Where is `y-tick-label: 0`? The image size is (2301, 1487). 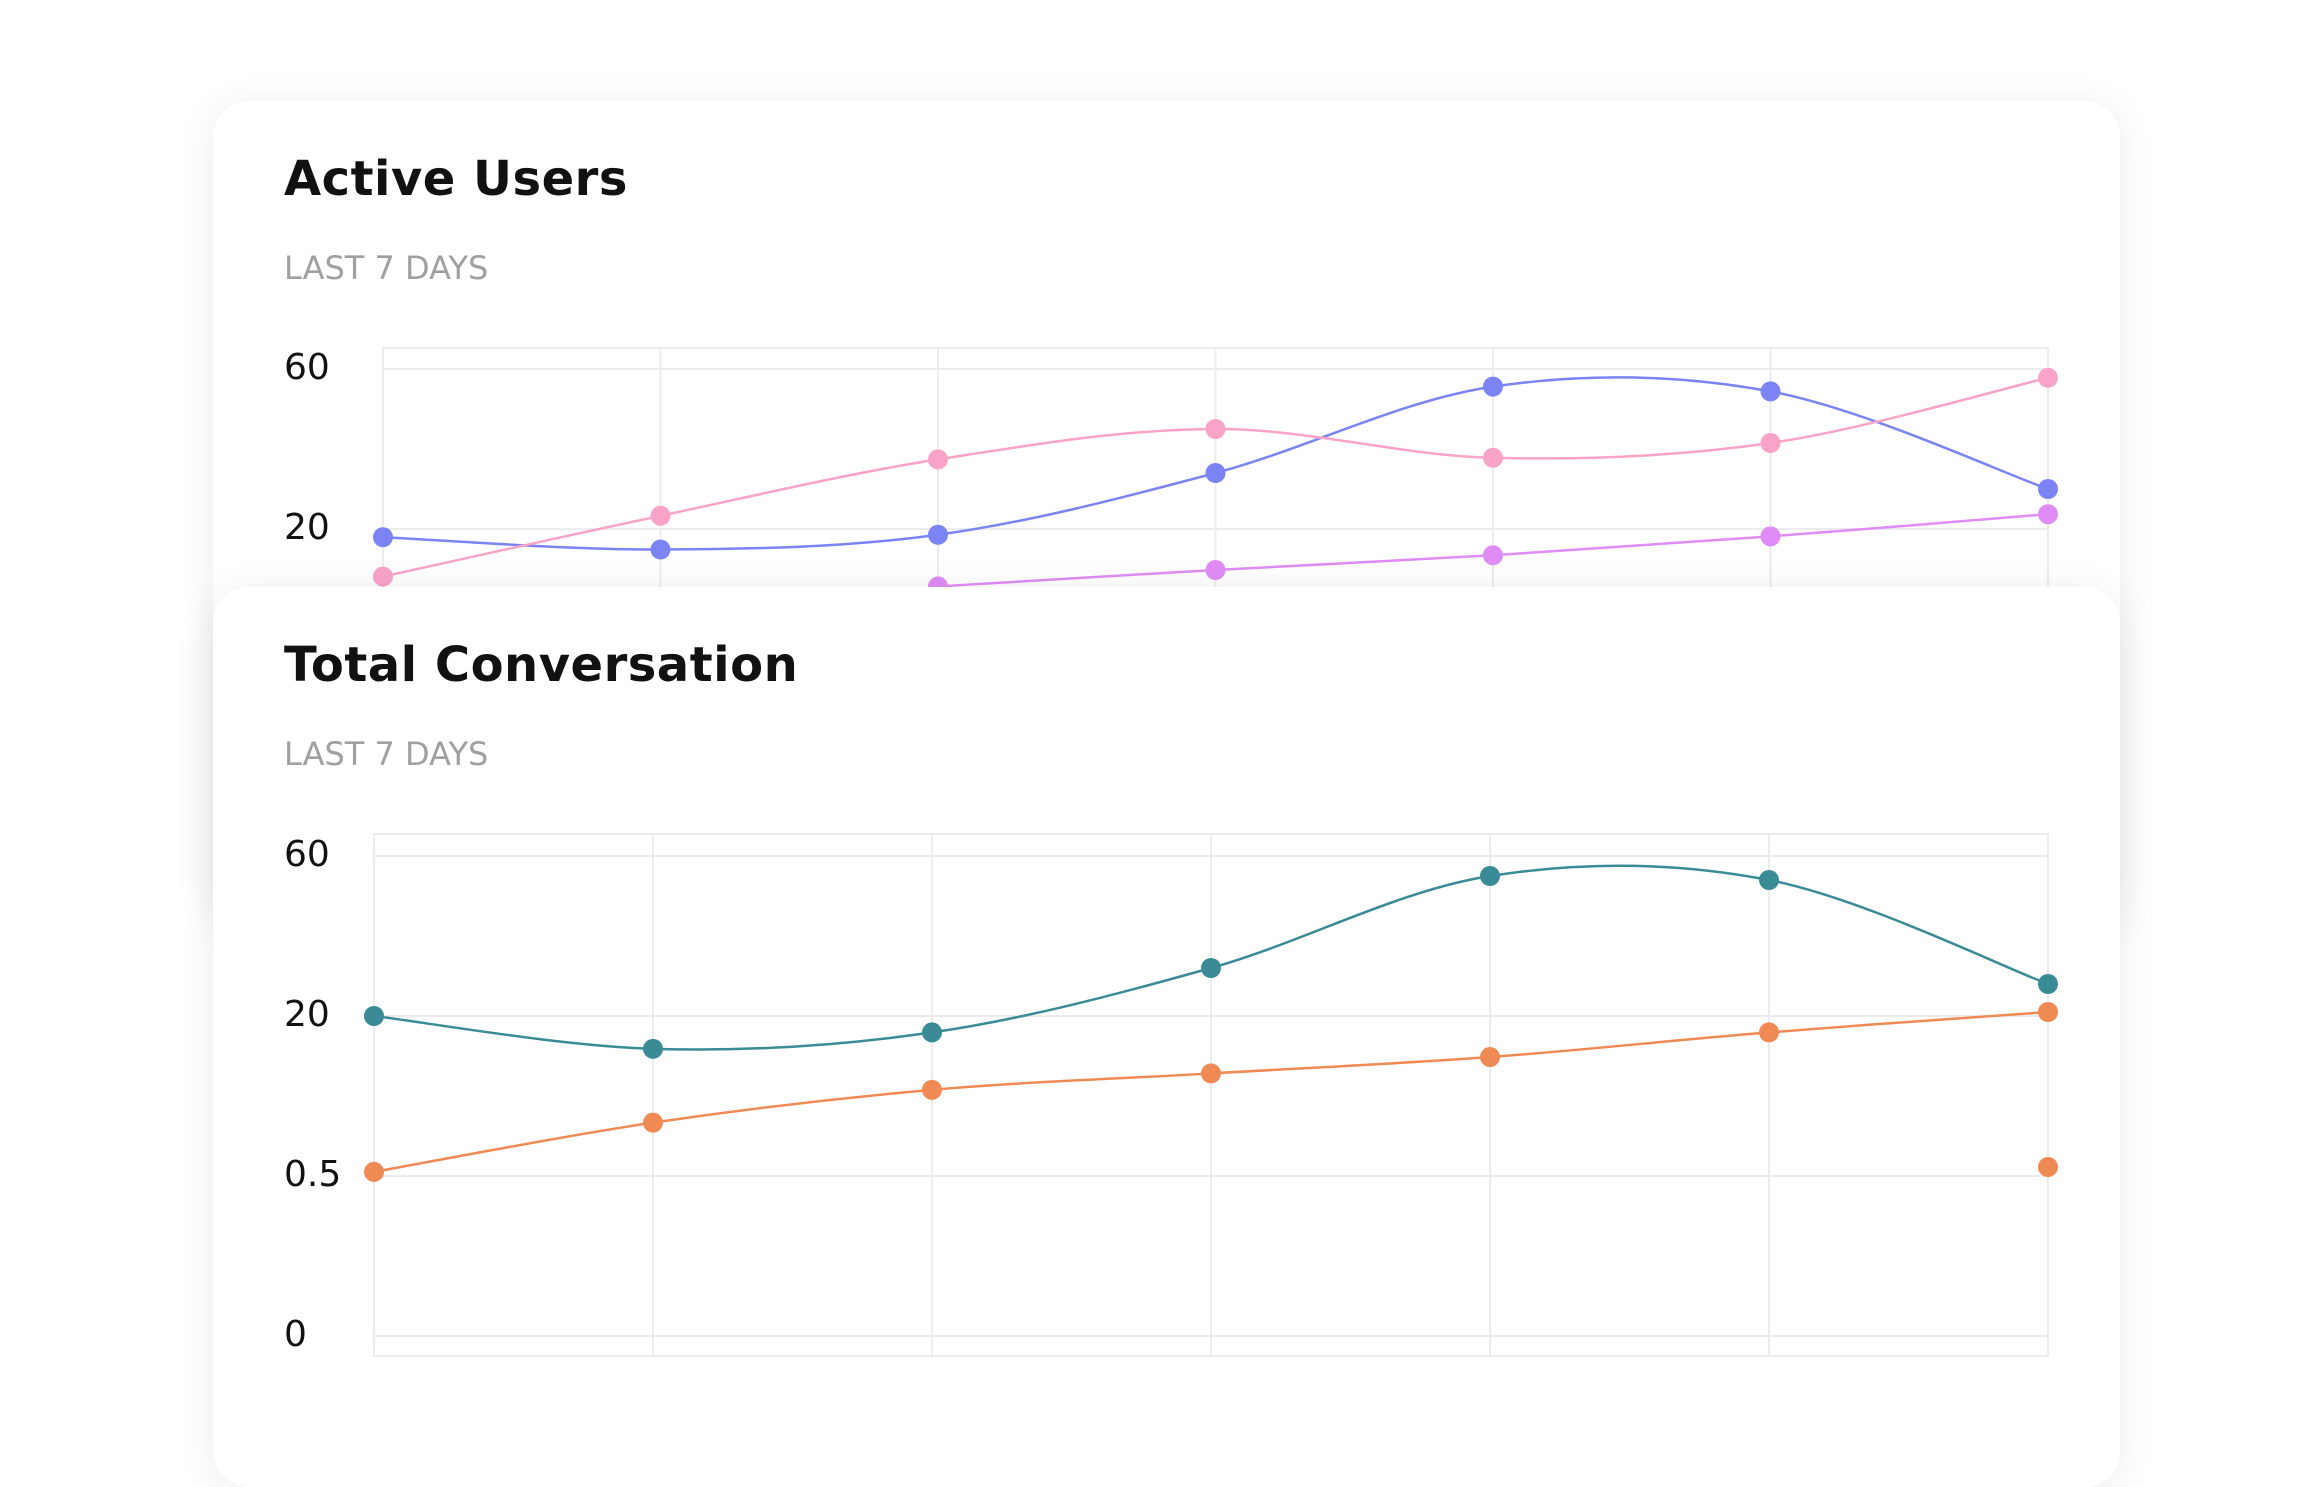
y-tick-label: 0 is located at coordinates (295, 1334).